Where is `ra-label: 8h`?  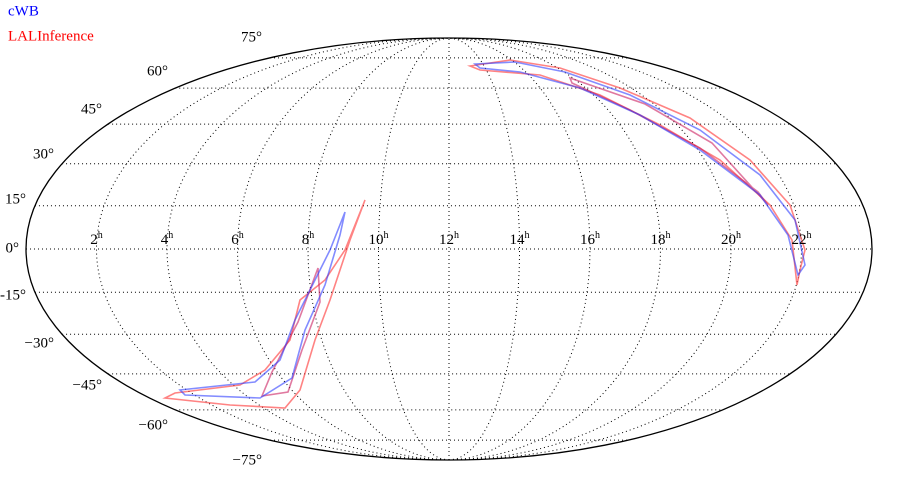 ra-label: 8h is located at coordinates (308, 239).